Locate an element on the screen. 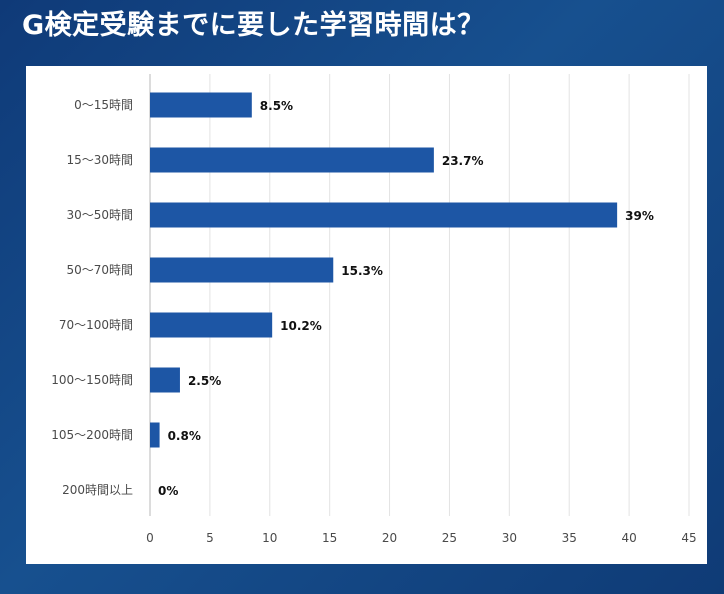 The image size is (724, 594). data-label: 2.5% is located at coordinates (204, 381).